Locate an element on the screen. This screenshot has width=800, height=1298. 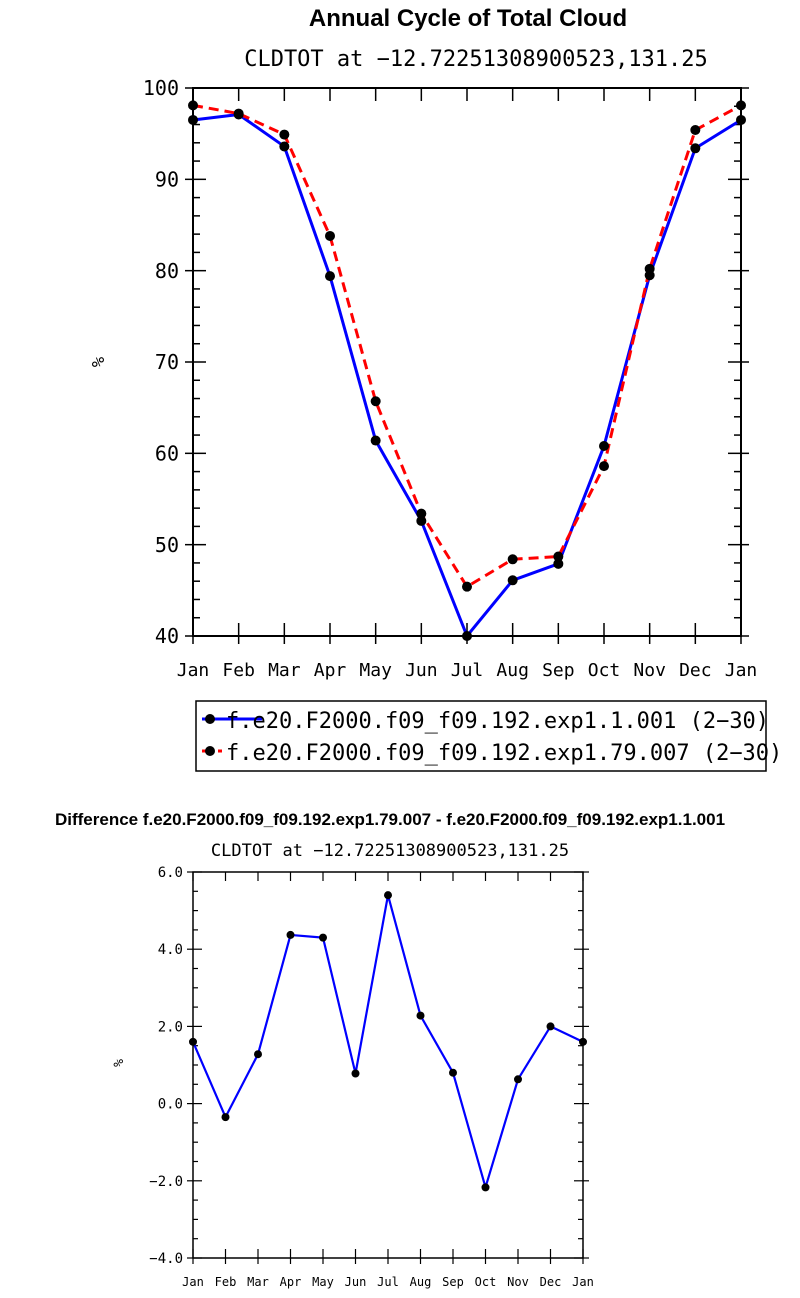
y-tick-label: 90 is located at coordinates (167, 180).